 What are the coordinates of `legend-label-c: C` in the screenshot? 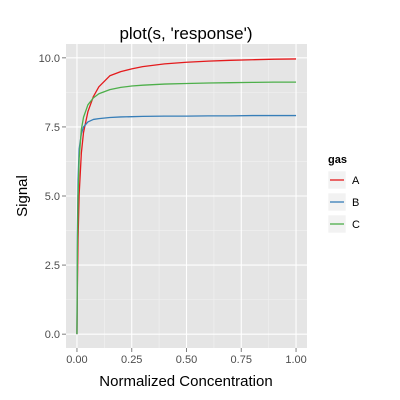 It's located at (356, 225).